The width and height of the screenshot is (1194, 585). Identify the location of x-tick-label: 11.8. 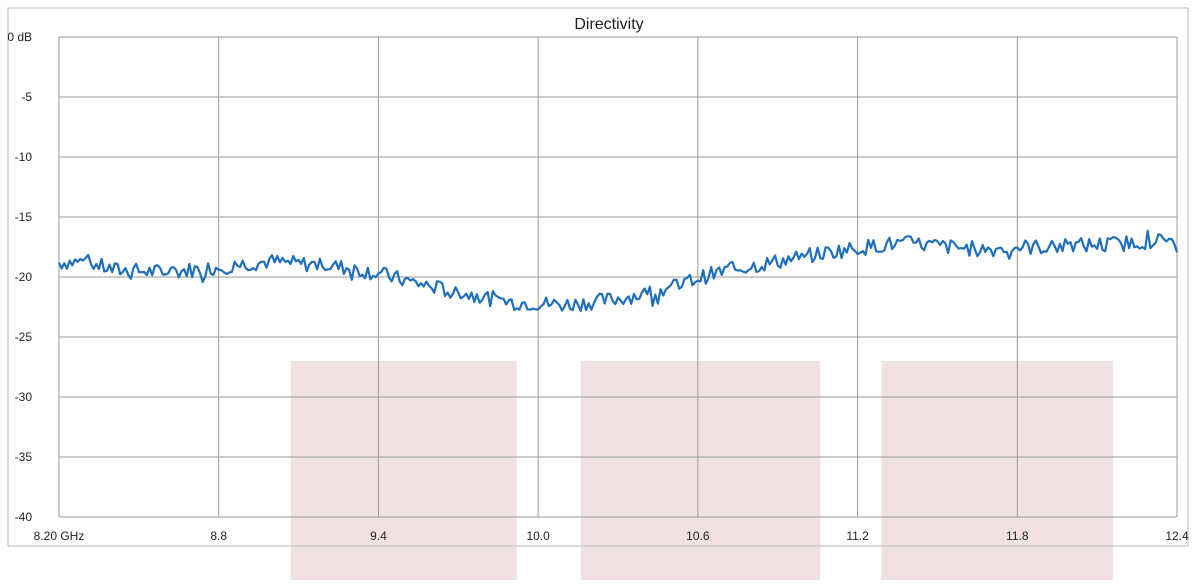
(1017, 536).